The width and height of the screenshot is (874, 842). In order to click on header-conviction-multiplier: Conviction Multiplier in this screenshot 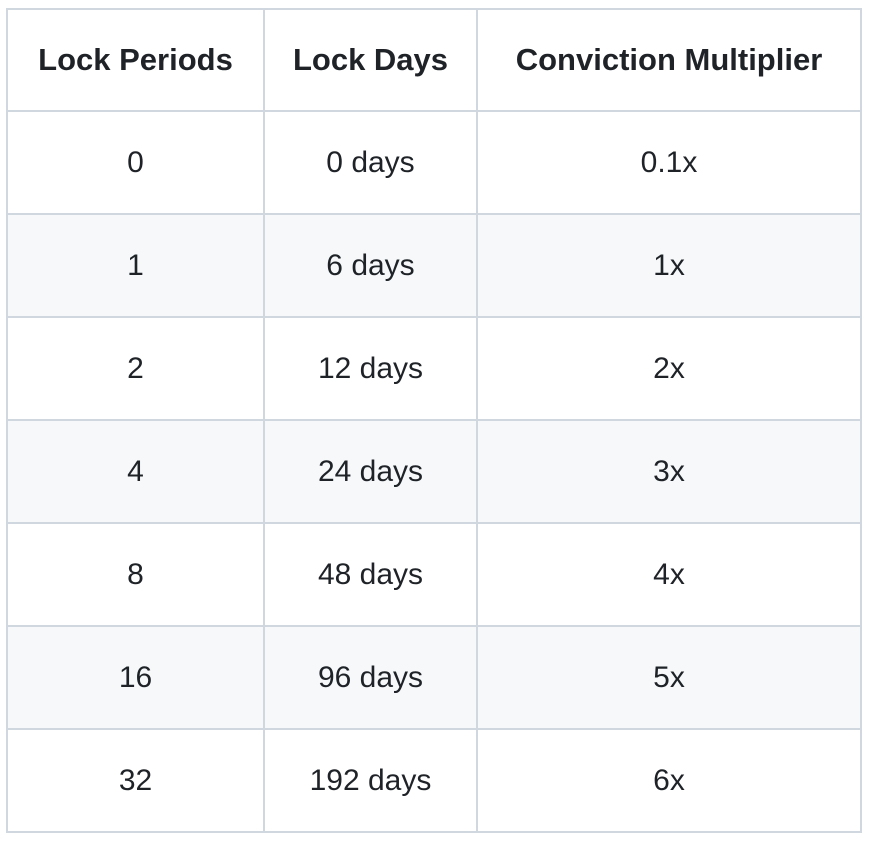, I will do `click(669, 60)`.